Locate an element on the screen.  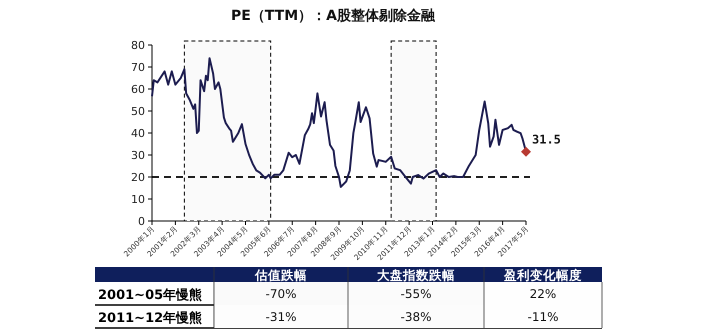
y-tick-label: 80 is located at coordinates (138, 45).